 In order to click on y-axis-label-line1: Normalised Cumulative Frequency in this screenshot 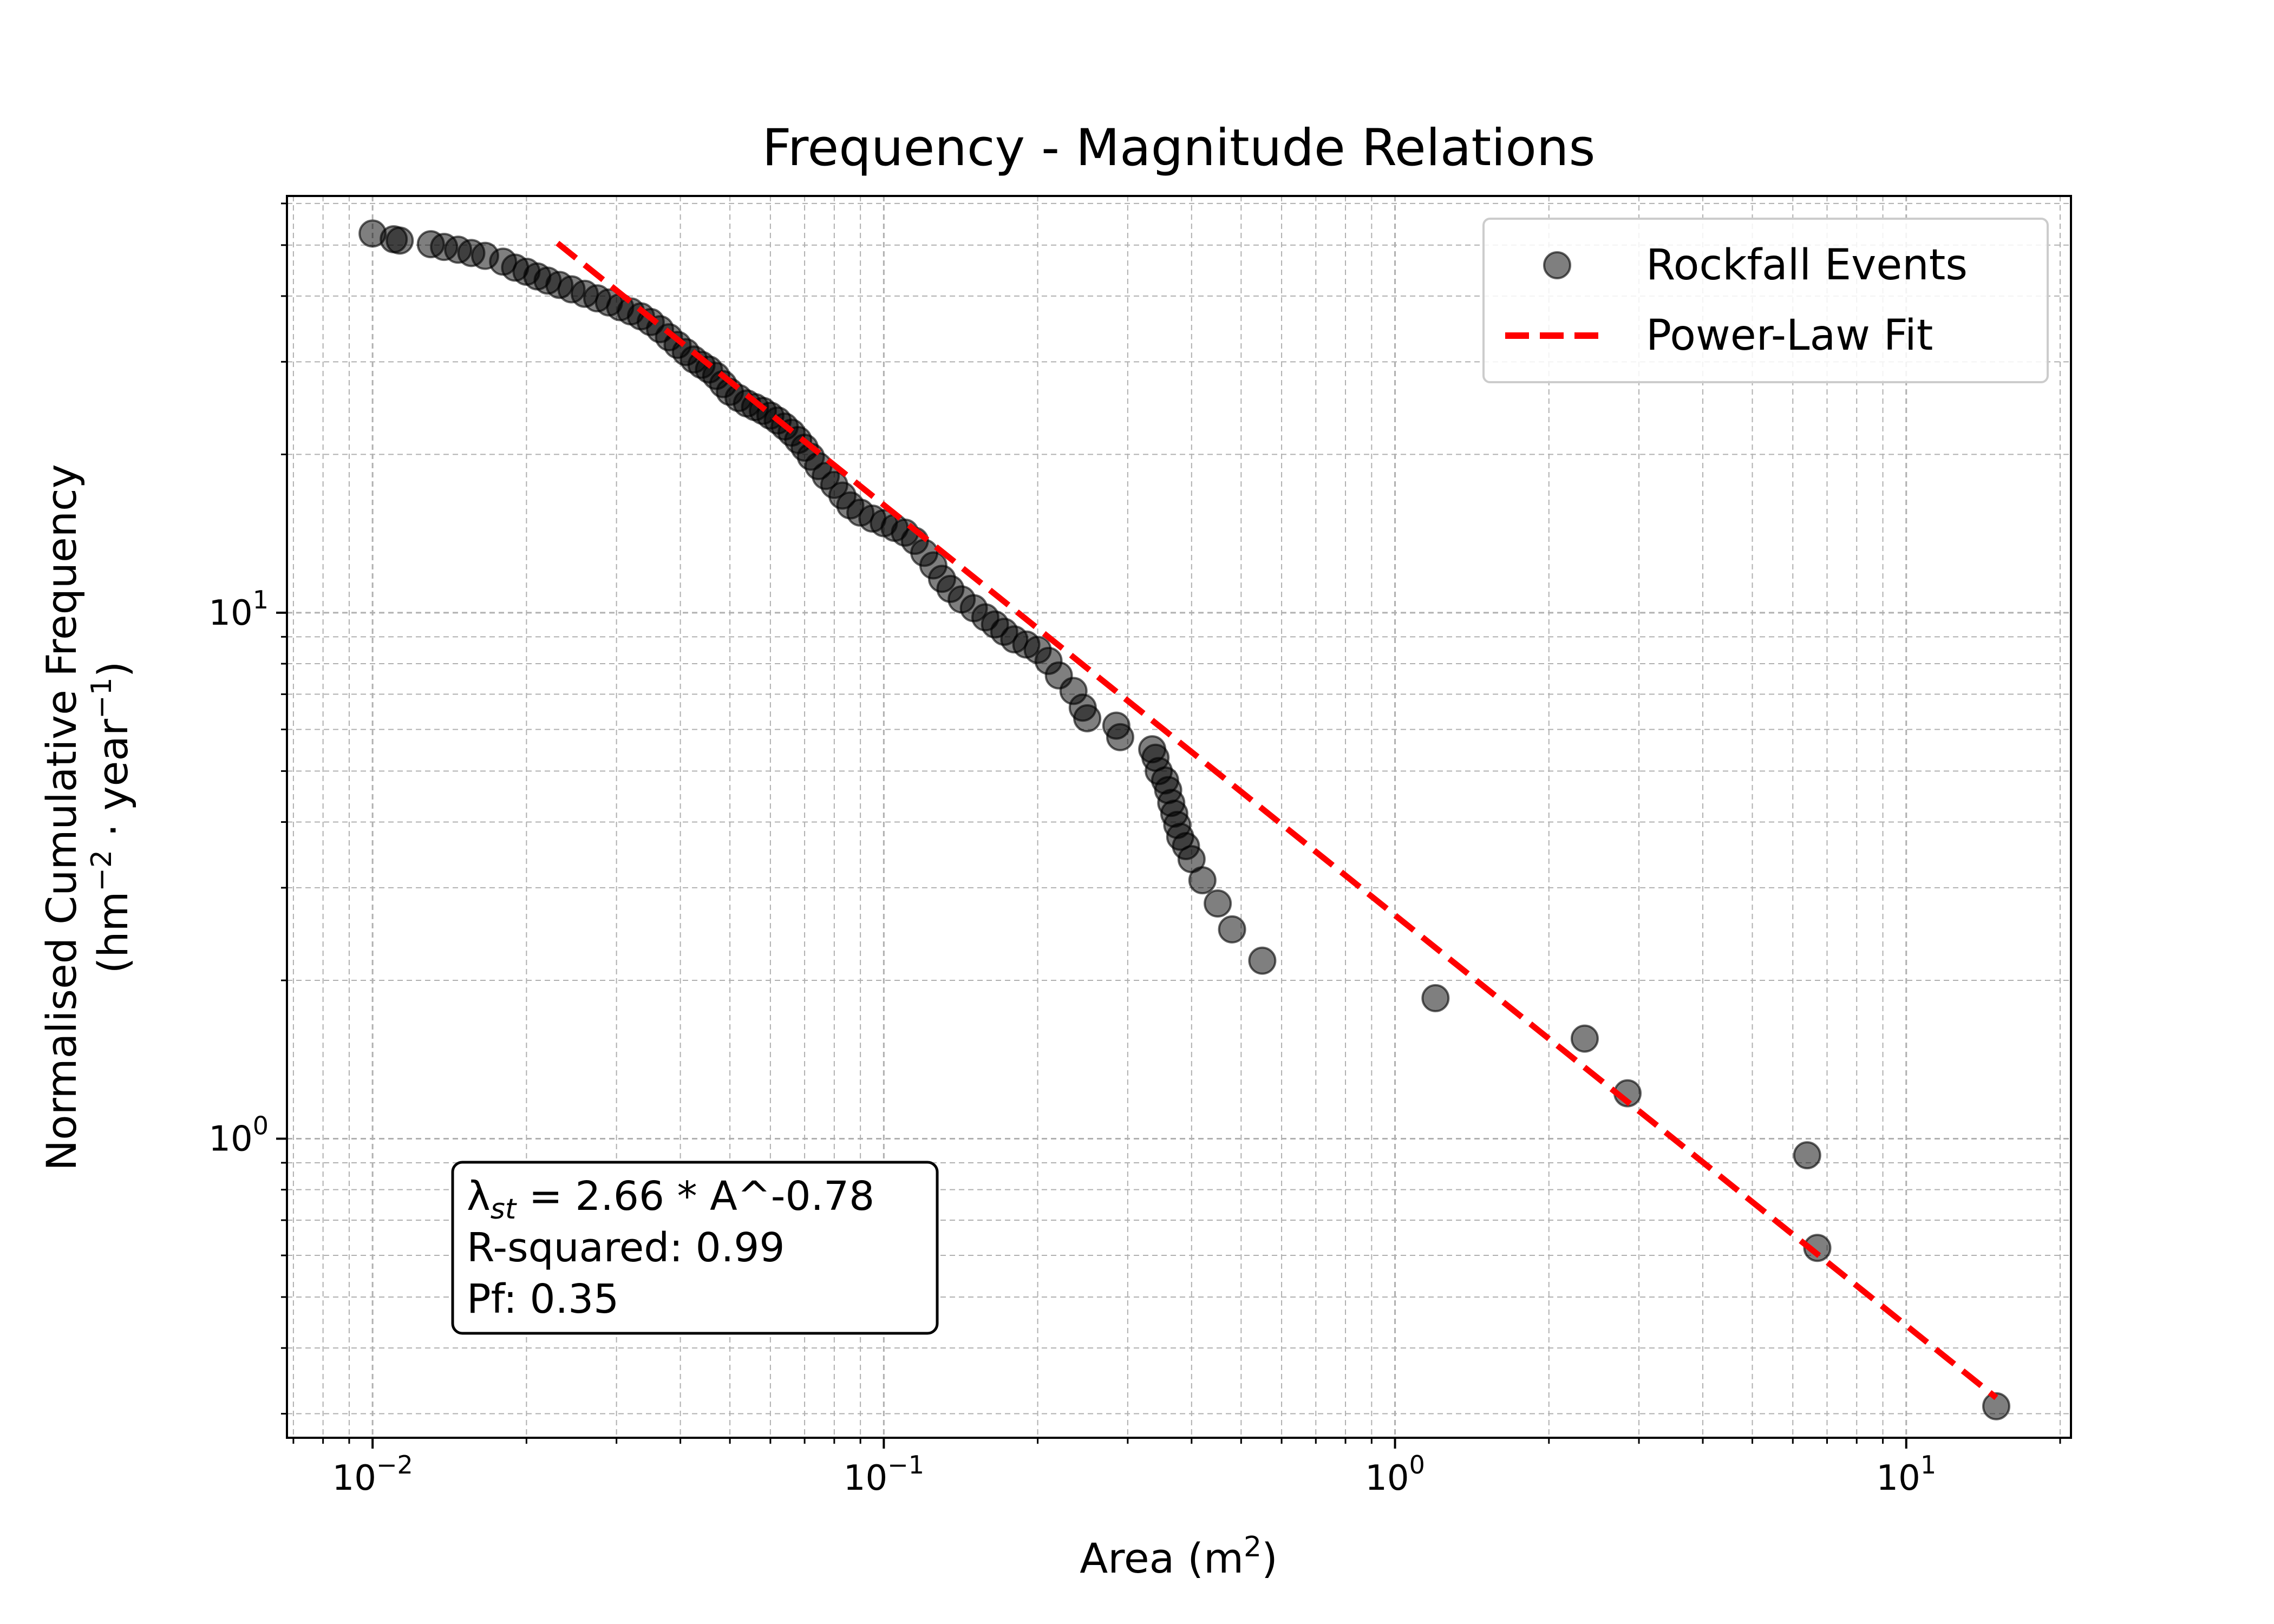, I will do `click(62, 817)`.